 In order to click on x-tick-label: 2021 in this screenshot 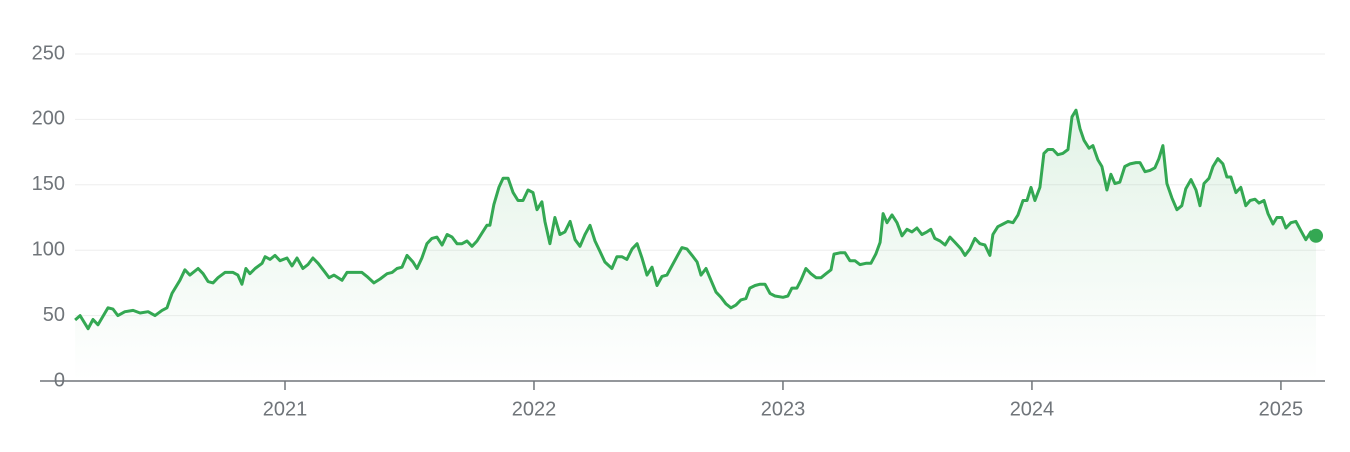, I will do `click(285, 409)`.